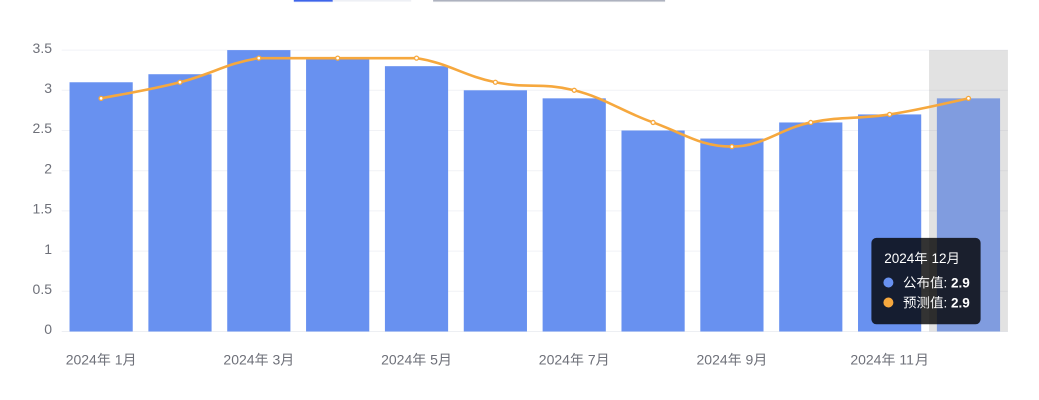 This screenshot has width=1039, height=400. I want to click on svg-text: 9, so click(750, 360).